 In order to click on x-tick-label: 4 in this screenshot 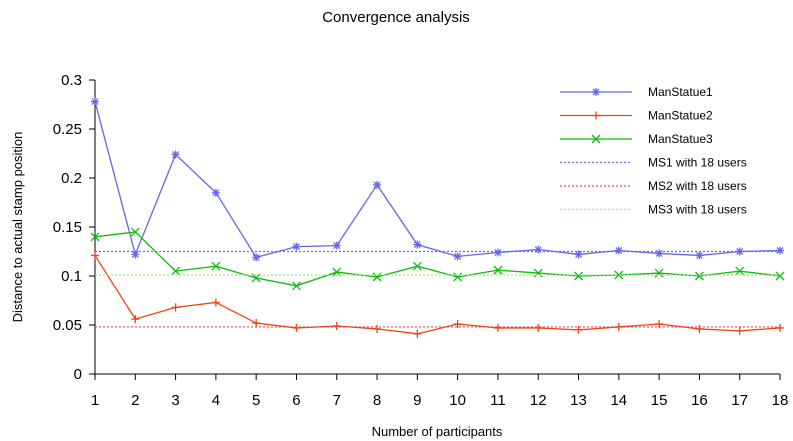, I will do `click(216, 400)`.